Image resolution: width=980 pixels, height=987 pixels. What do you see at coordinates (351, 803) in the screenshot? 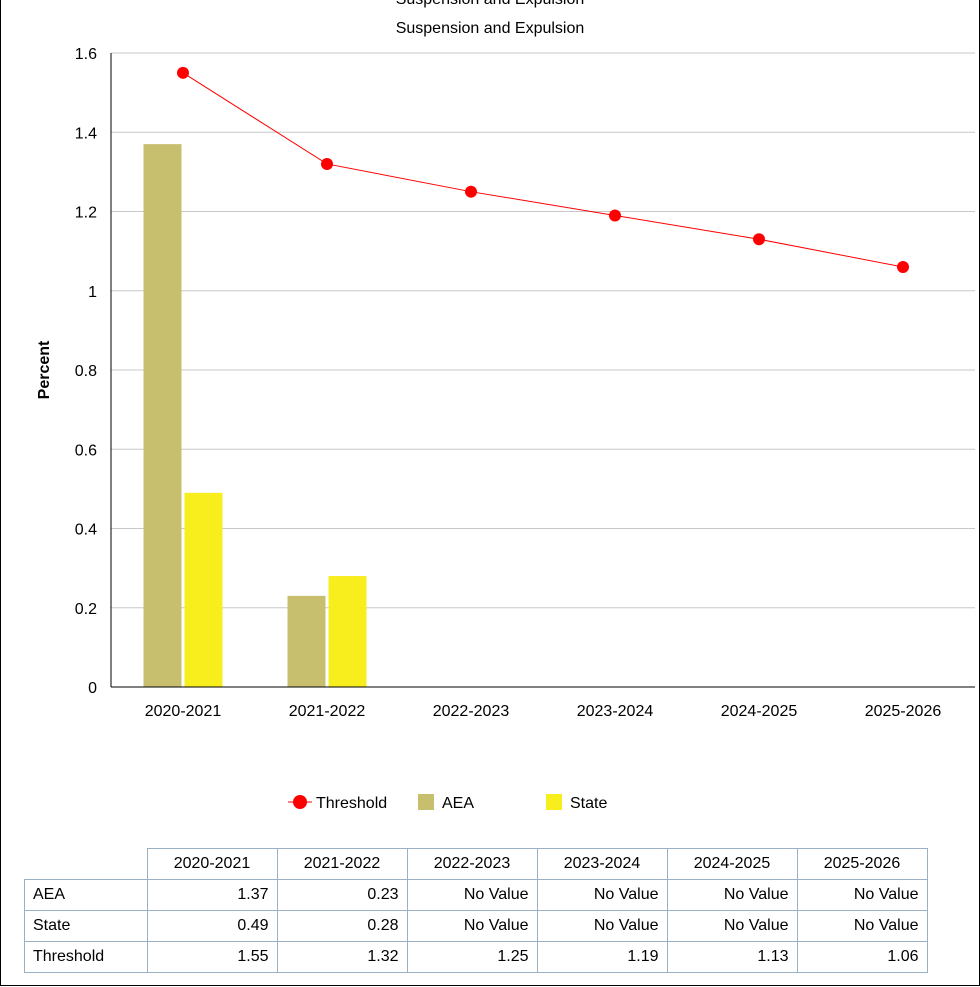
I see `legend-label: Threshold` at bounding box center [351, 803].